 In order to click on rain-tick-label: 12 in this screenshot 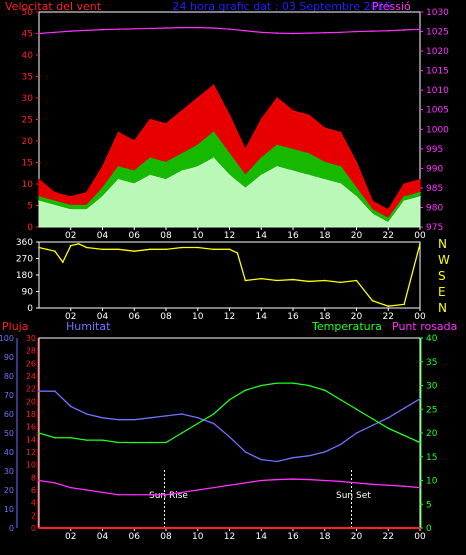, I will do `click(31, 452)`.